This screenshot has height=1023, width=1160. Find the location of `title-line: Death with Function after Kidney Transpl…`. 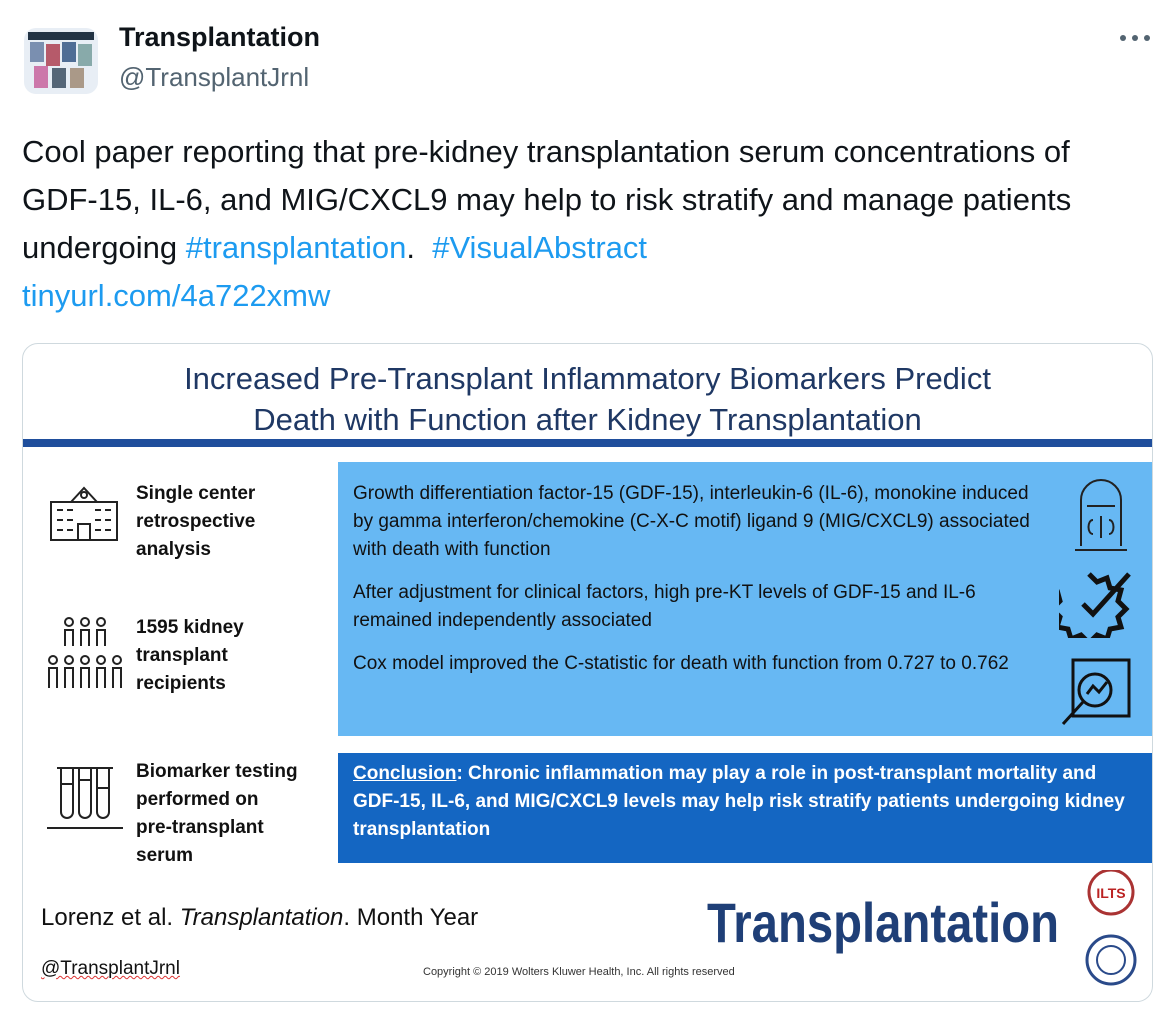

title-line: Death with Function after Kidney Transpl… is located at coordinates (587, 419).